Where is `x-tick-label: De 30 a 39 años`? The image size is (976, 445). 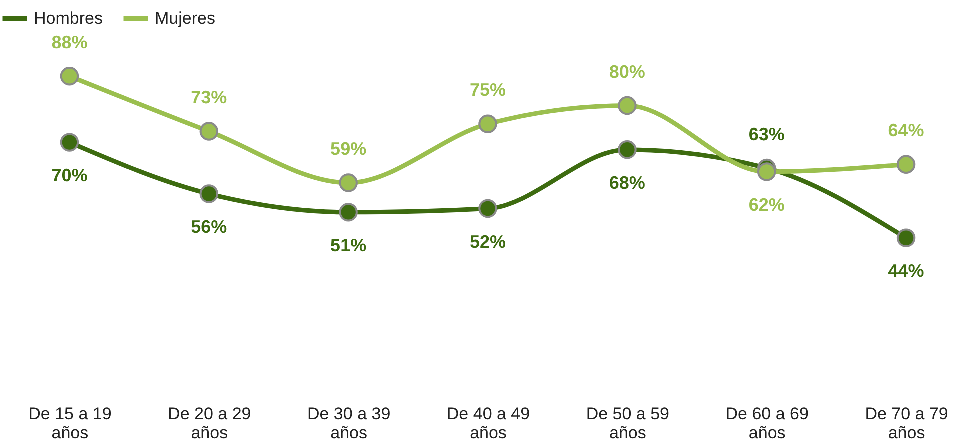 x-tick-label: De 30 a 39 años is located at coordinates (349, 423).